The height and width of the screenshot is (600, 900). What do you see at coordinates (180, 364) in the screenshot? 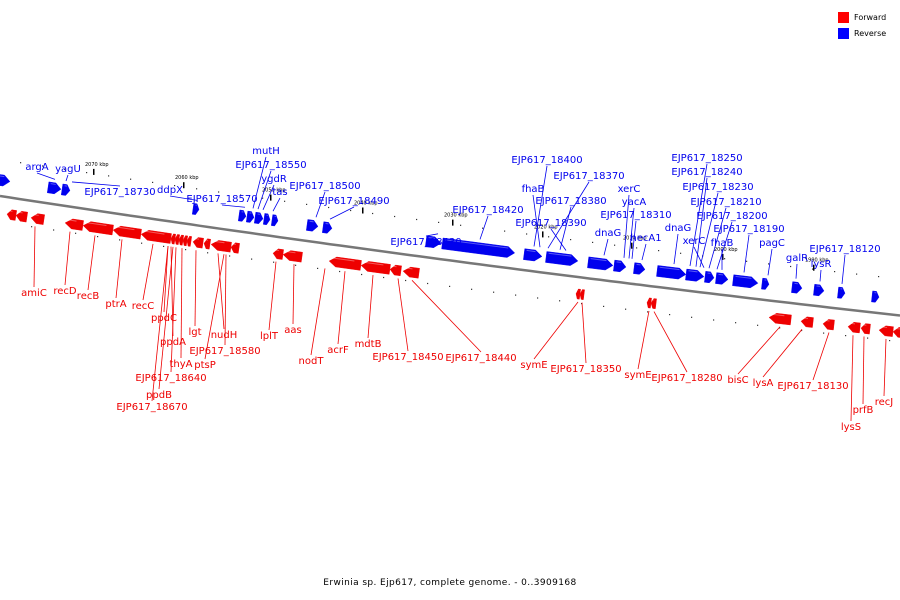
I see `forward-gene-label: thyA` at bounding box center [180, 364].